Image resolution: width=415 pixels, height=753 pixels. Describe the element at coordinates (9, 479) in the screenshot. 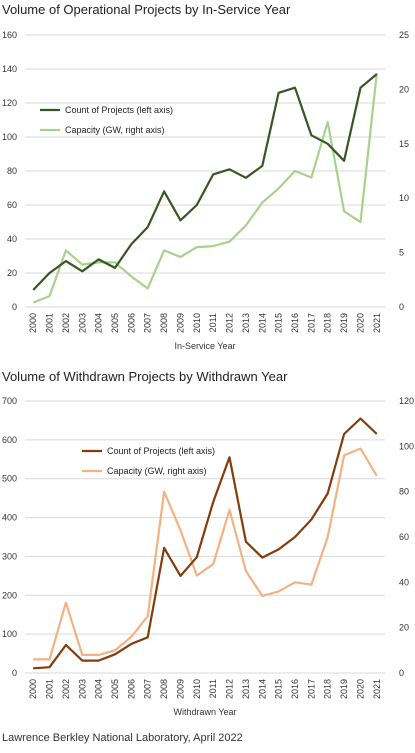

I see `left-axis-tick-label: 500` at that location.